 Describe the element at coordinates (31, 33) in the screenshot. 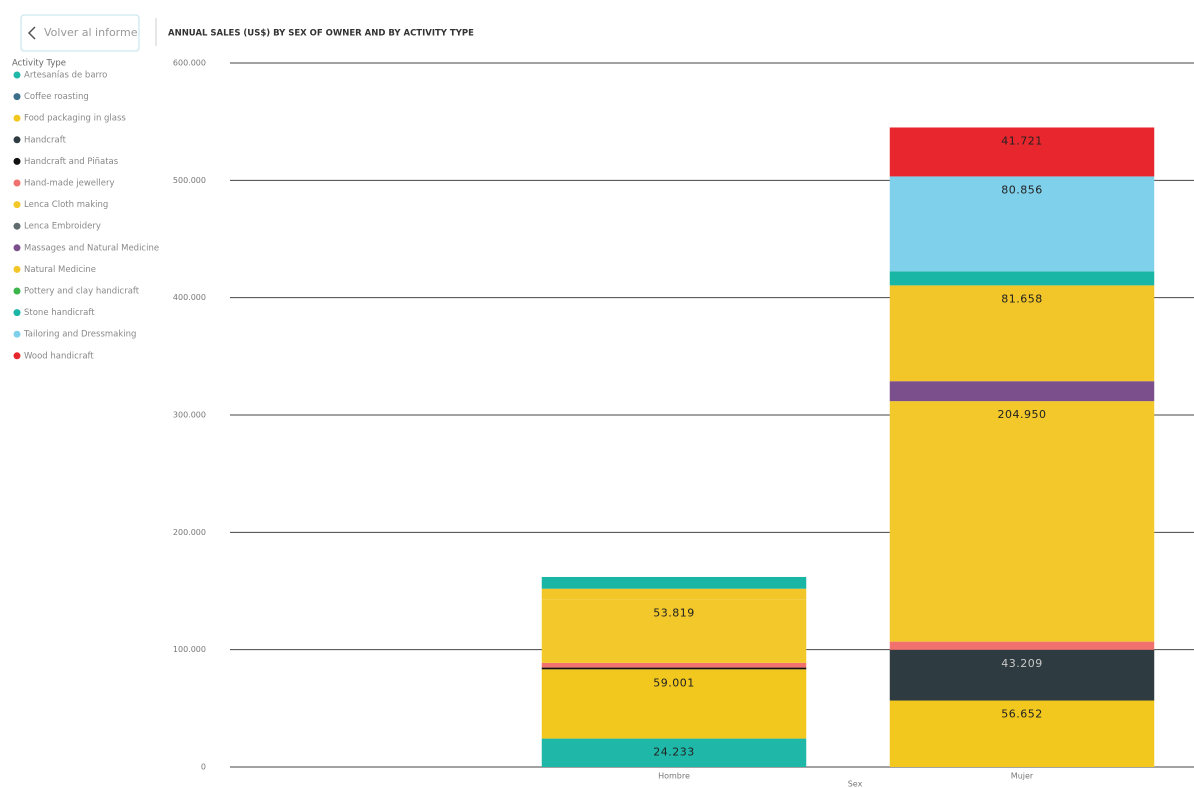

I see `back-arrow` at that location.